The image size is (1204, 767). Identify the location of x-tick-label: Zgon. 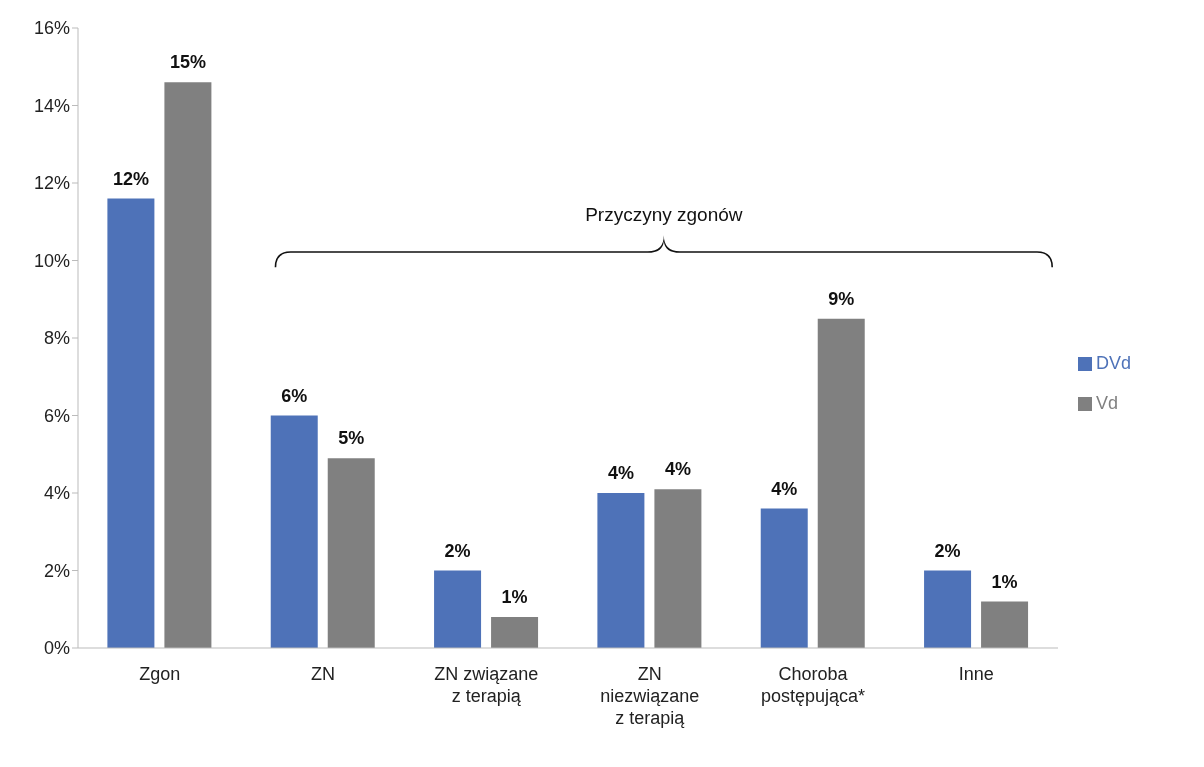
(160, 674).